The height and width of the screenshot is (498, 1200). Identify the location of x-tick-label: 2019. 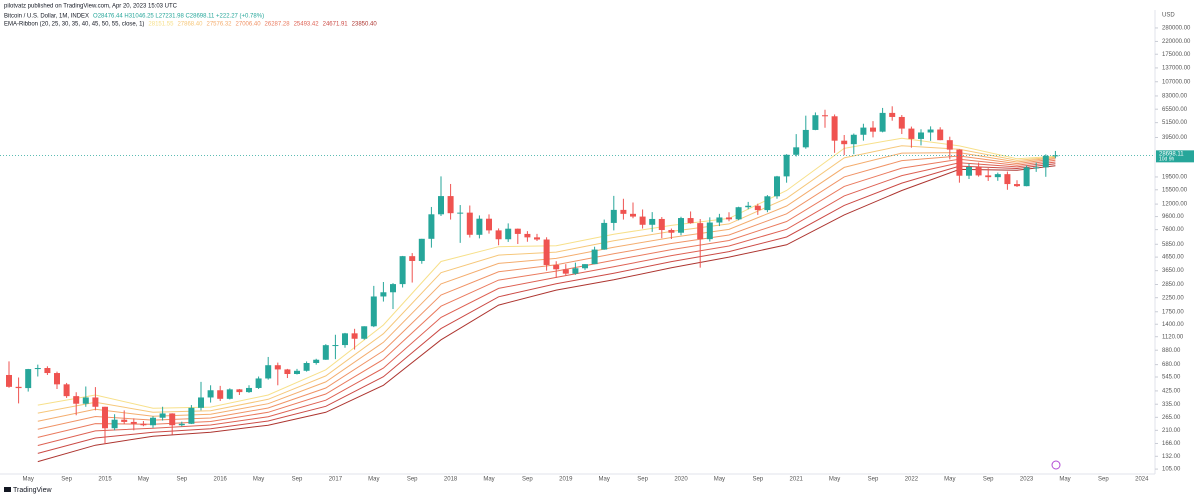
(566, 480).